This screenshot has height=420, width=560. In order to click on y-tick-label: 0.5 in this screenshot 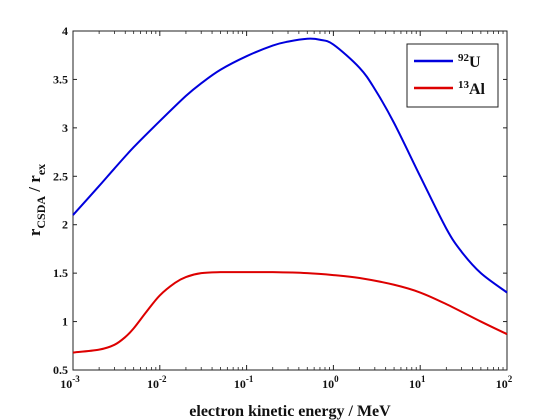, I will do `click(60, 370)`.